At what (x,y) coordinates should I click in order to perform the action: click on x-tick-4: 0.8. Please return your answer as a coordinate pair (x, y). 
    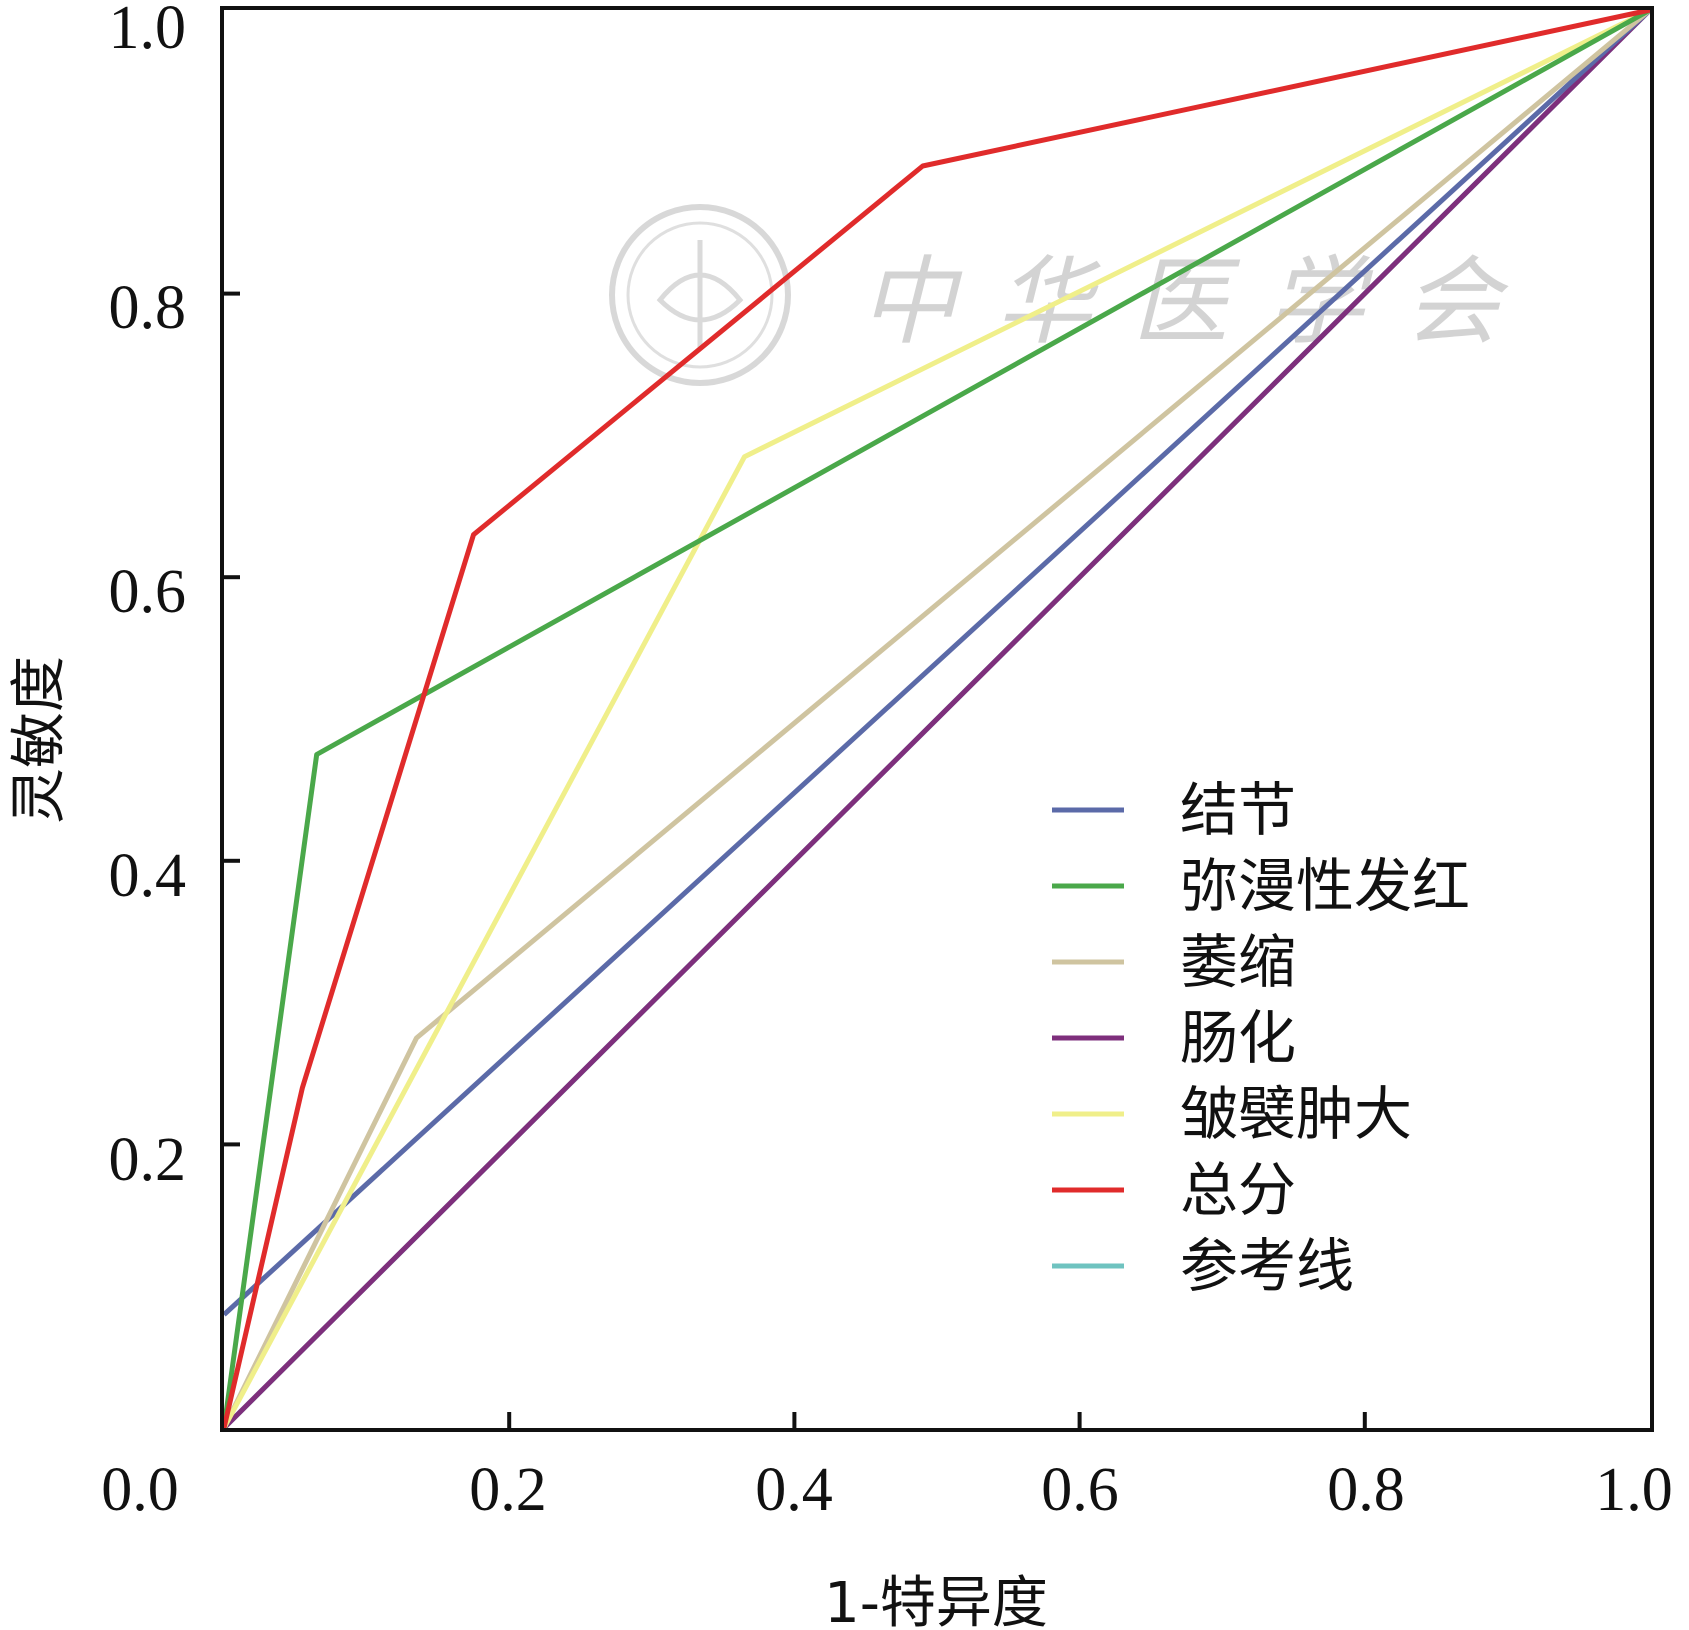
    Looking at the image, I should click on (1366, 1490).